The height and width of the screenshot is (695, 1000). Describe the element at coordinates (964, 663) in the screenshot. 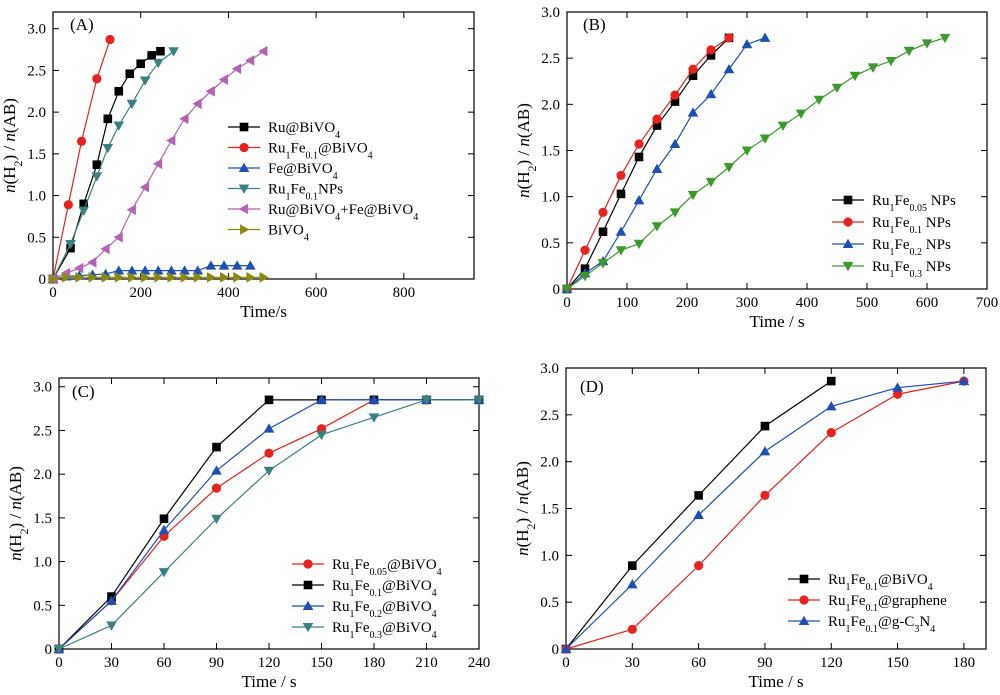

I see `x-tick-label: 180` at that location.